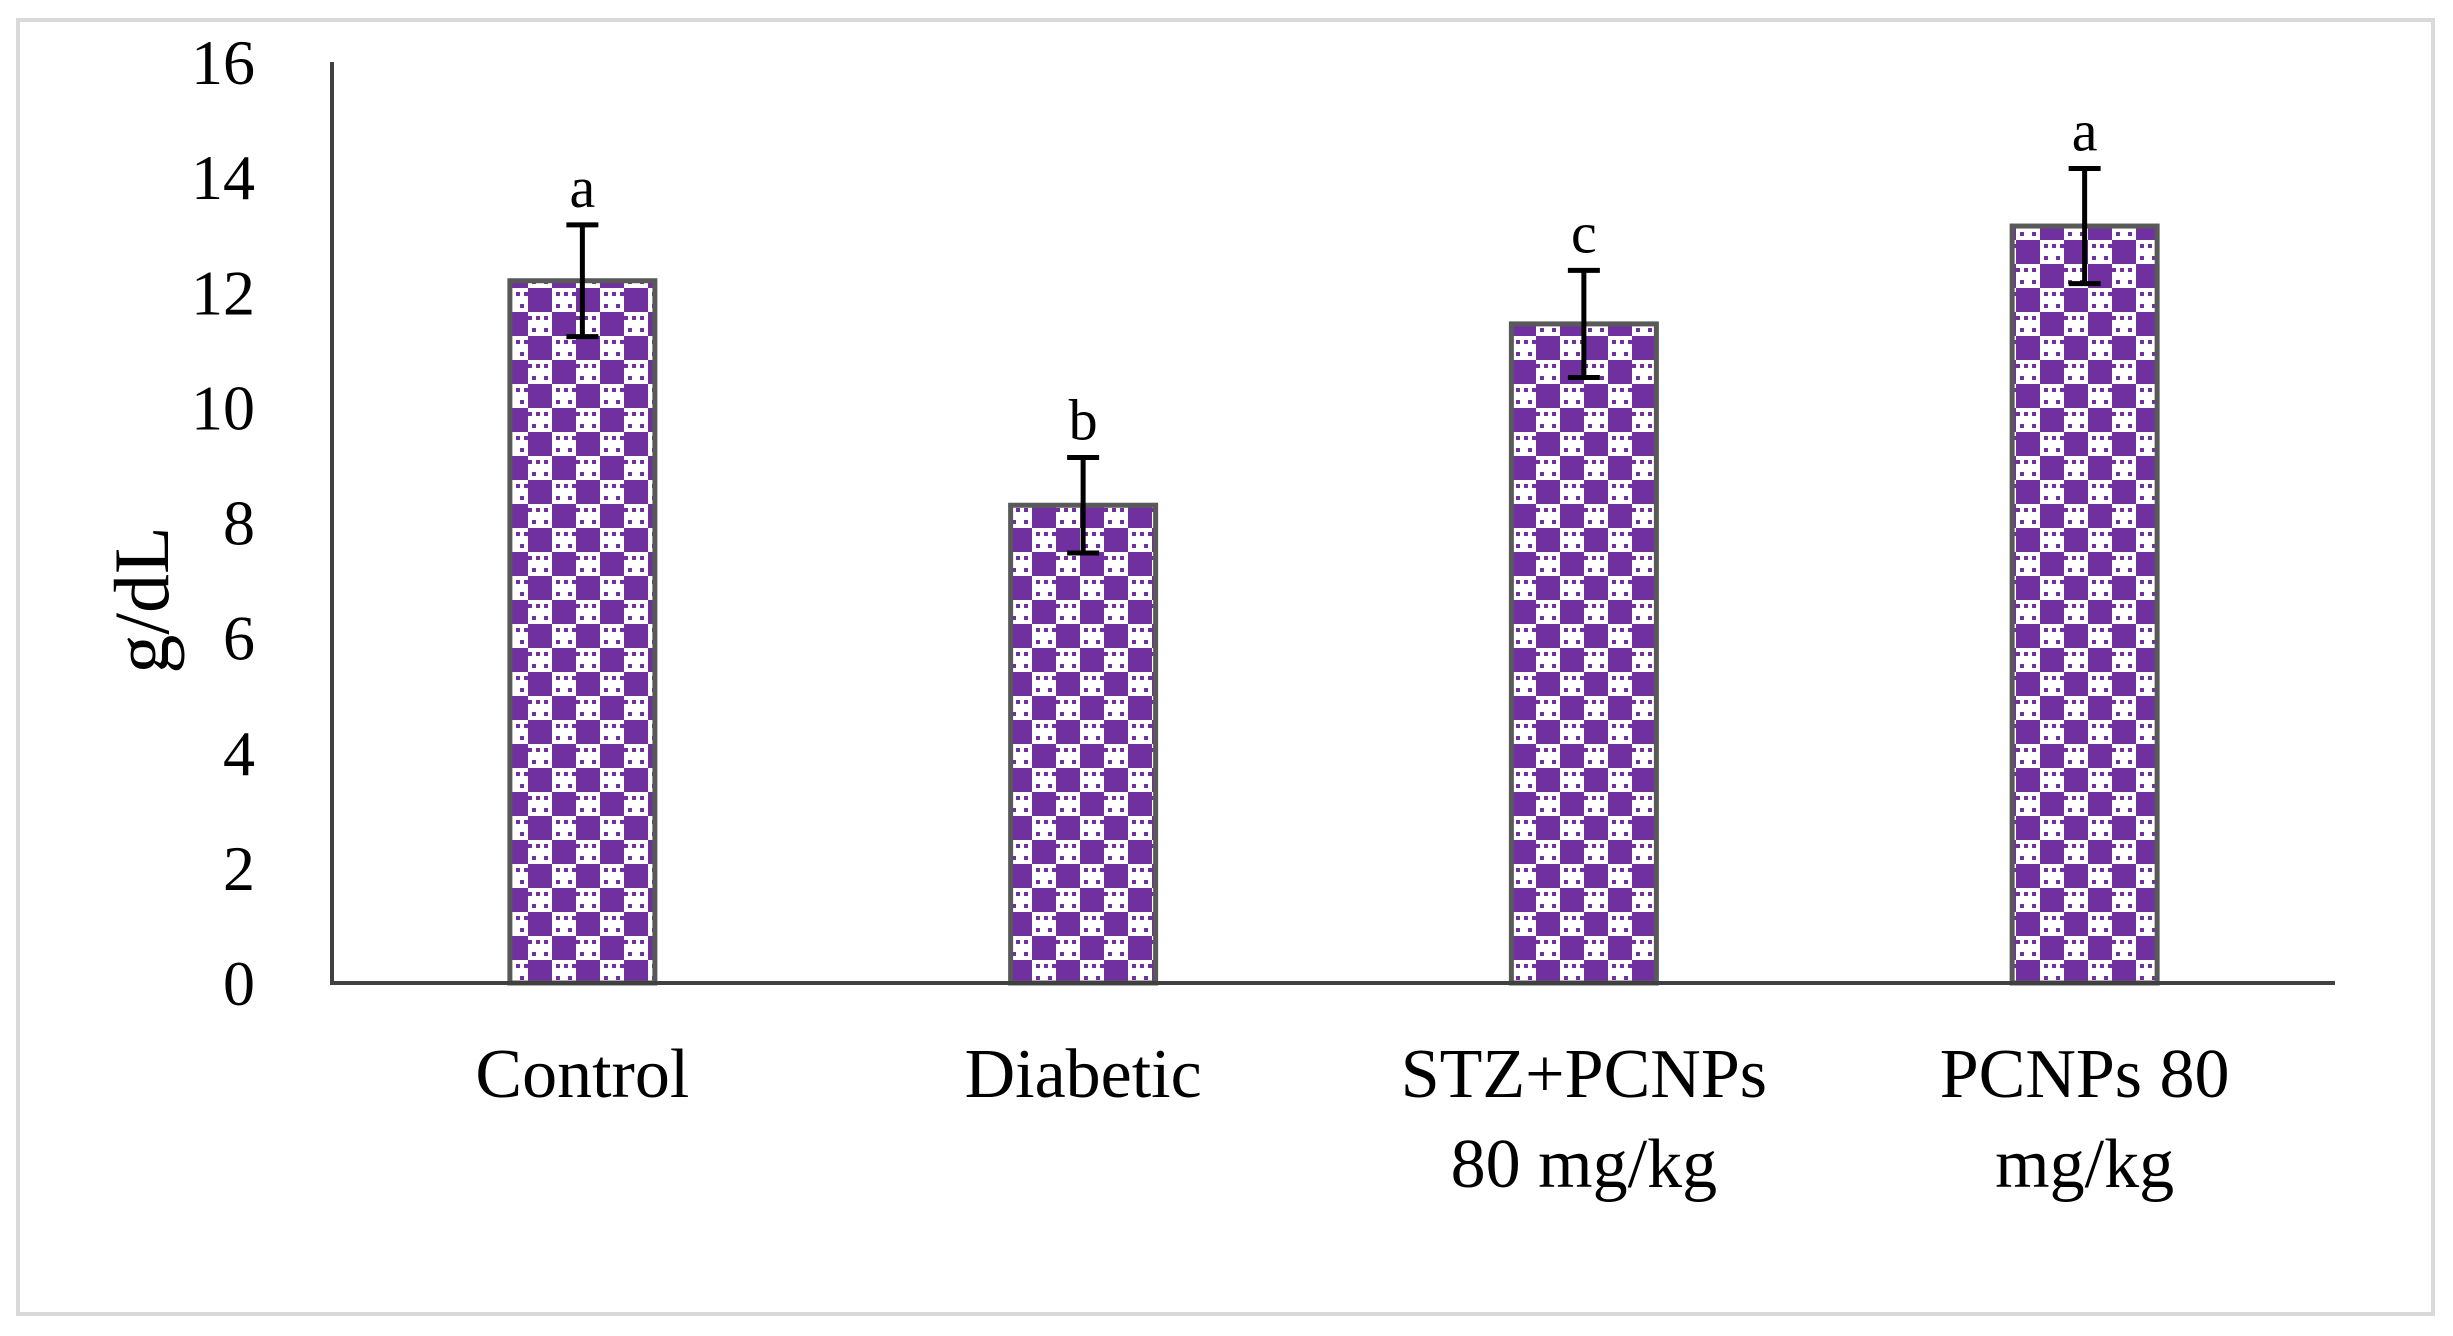 This screenshot has height=1336, width=2453. What do you see at coordinates (1083, 419) in the screenshot?
I see `significance-label-1: b` at bounding box center [1083, 419].